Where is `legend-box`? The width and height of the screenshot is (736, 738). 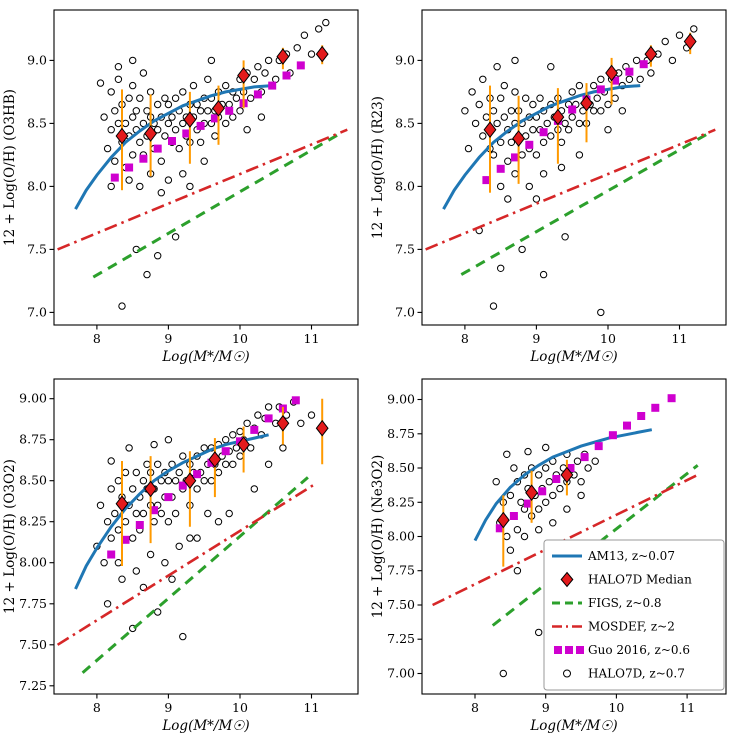 legend-box is located at coordinates (634, 615).